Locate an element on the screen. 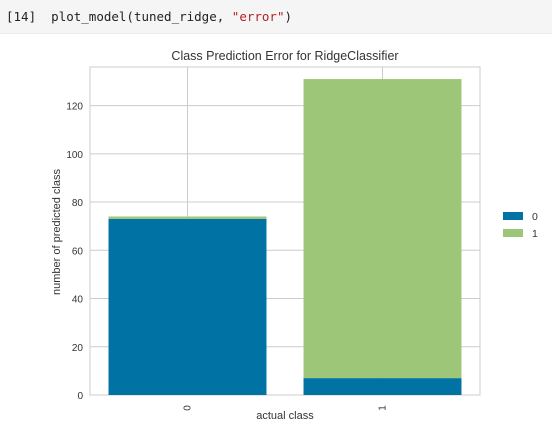 Image resolution: width=552 pixels, height=430 pixels. legend-label-0: 0 is located at coordinates (535, 217).